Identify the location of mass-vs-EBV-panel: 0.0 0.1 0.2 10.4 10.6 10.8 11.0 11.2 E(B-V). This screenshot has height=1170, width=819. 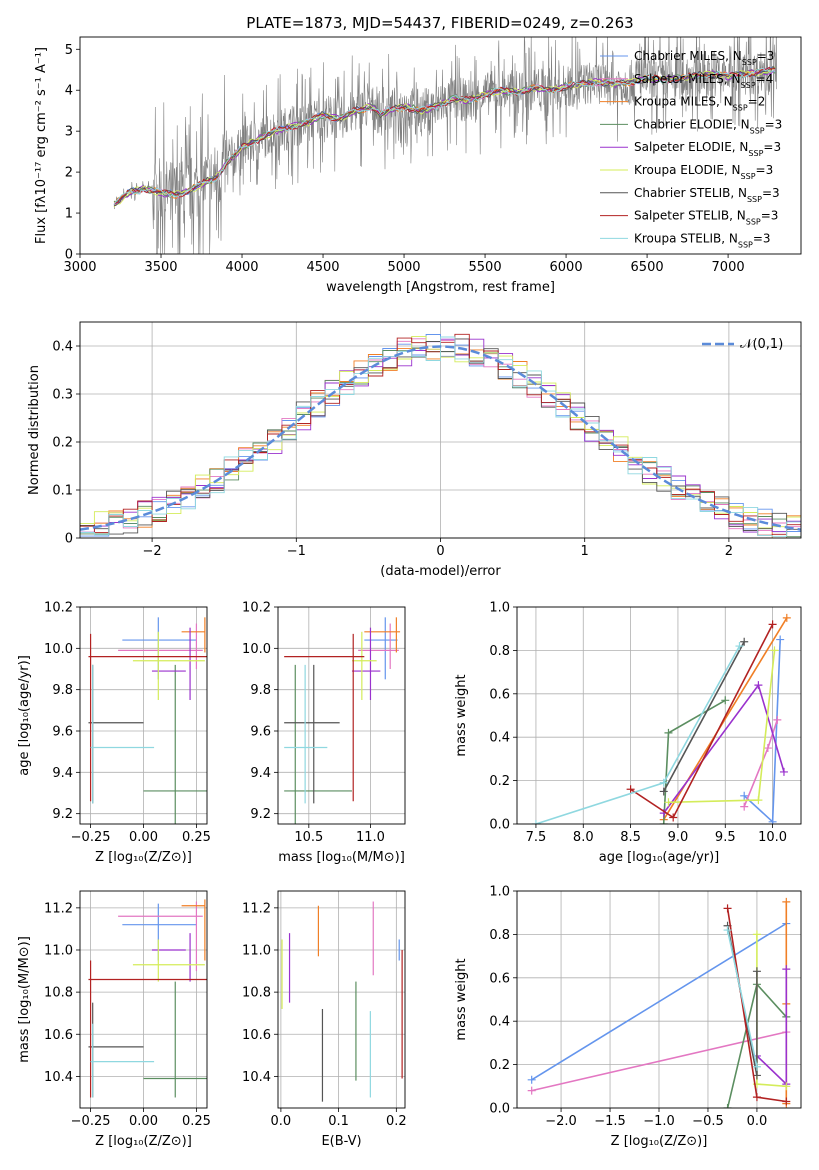
(324, 1019).